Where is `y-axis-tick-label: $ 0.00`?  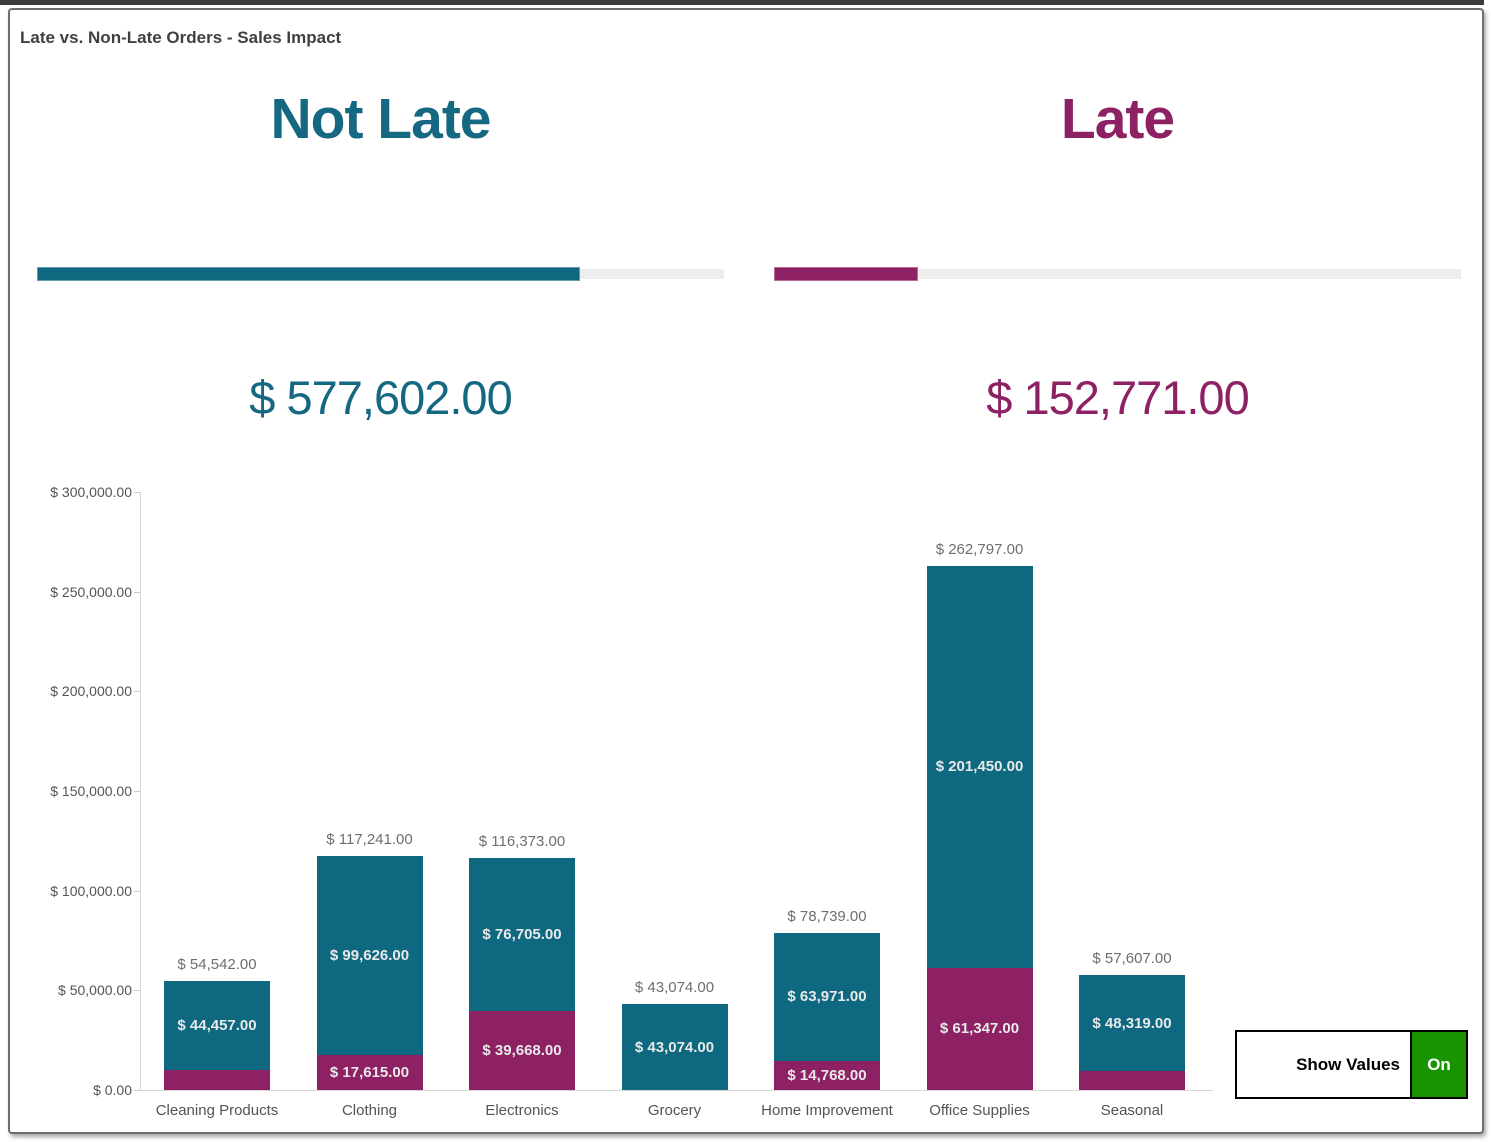 y-axis-tick-label: $ 0.00 is located at coordinates (112, 1090).